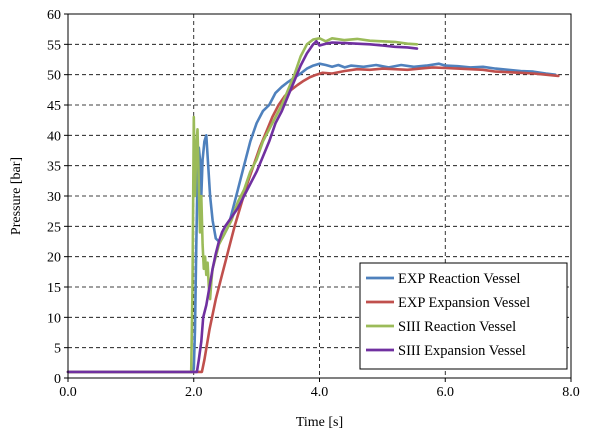 The image size is (600, 432). What do you see at coordinates (457, 327) in the screenshot?
I see `legend-label: SIII Reaction Vessel` at bounding box center [457, 327].